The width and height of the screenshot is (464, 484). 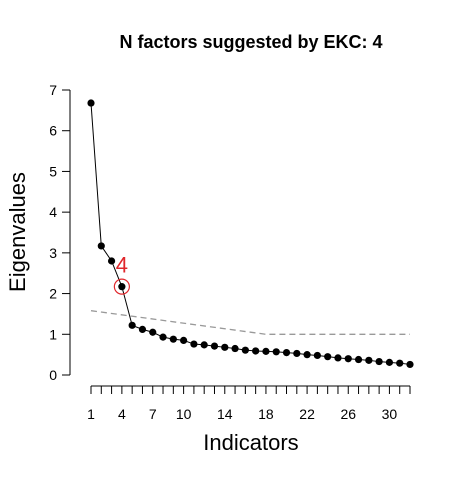 What do you see at coordinates (53, 90) in the screenshot?
I see `y-tick-label: 7` at bounding box center [53, 90].